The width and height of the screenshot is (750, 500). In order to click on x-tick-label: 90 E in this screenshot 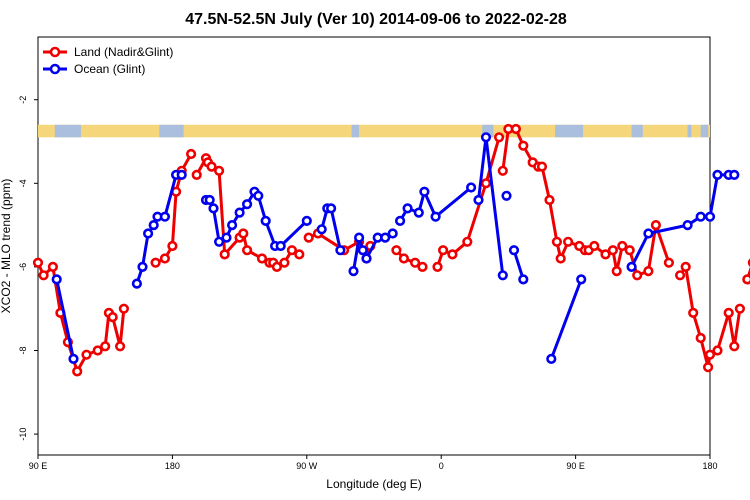, I will do `click(38, 466)`.